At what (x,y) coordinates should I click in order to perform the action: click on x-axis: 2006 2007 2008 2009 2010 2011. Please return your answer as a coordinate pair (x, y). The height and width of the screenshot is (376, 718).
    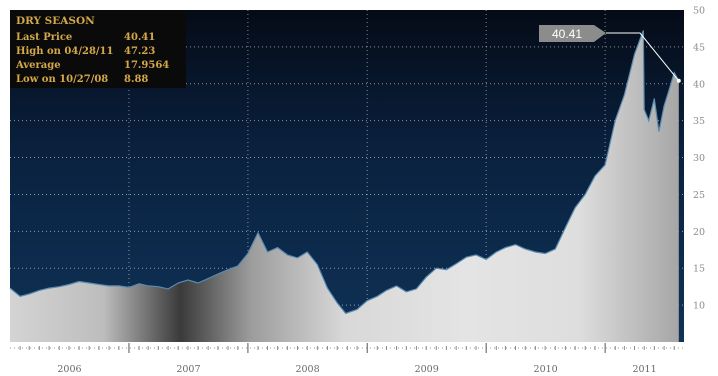
    Looking at the image, I should click on (347, 359).